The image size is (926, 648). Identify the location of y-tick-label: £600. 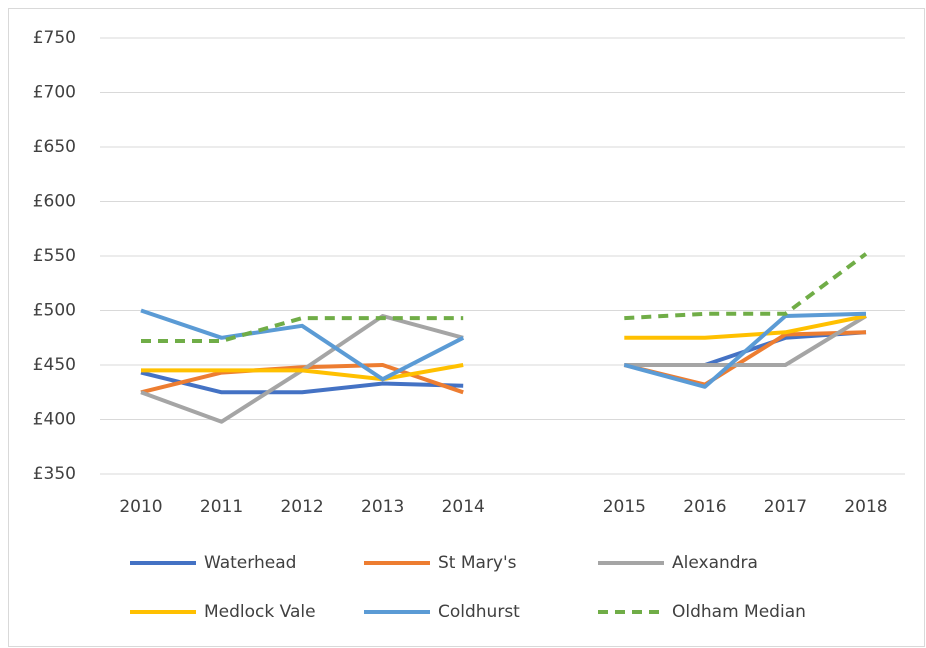
(54, 202).